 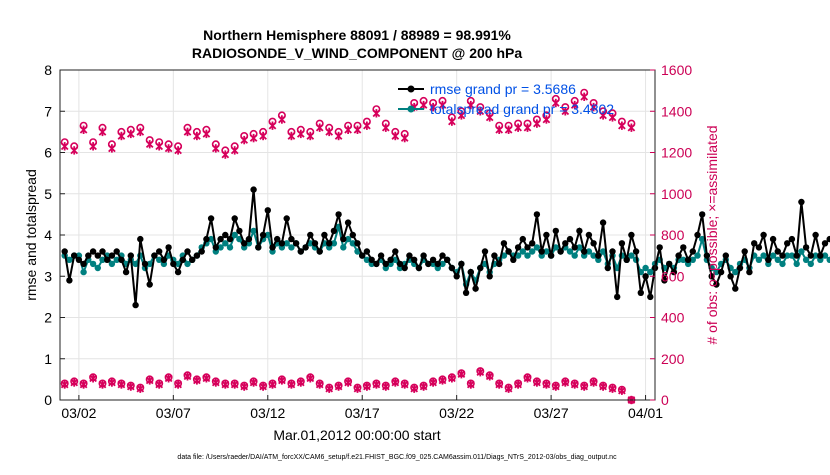 What do you see at coordinates (811, 264) in the screenshot?
I see `totalspread-point` at bounding box center [811, 264].